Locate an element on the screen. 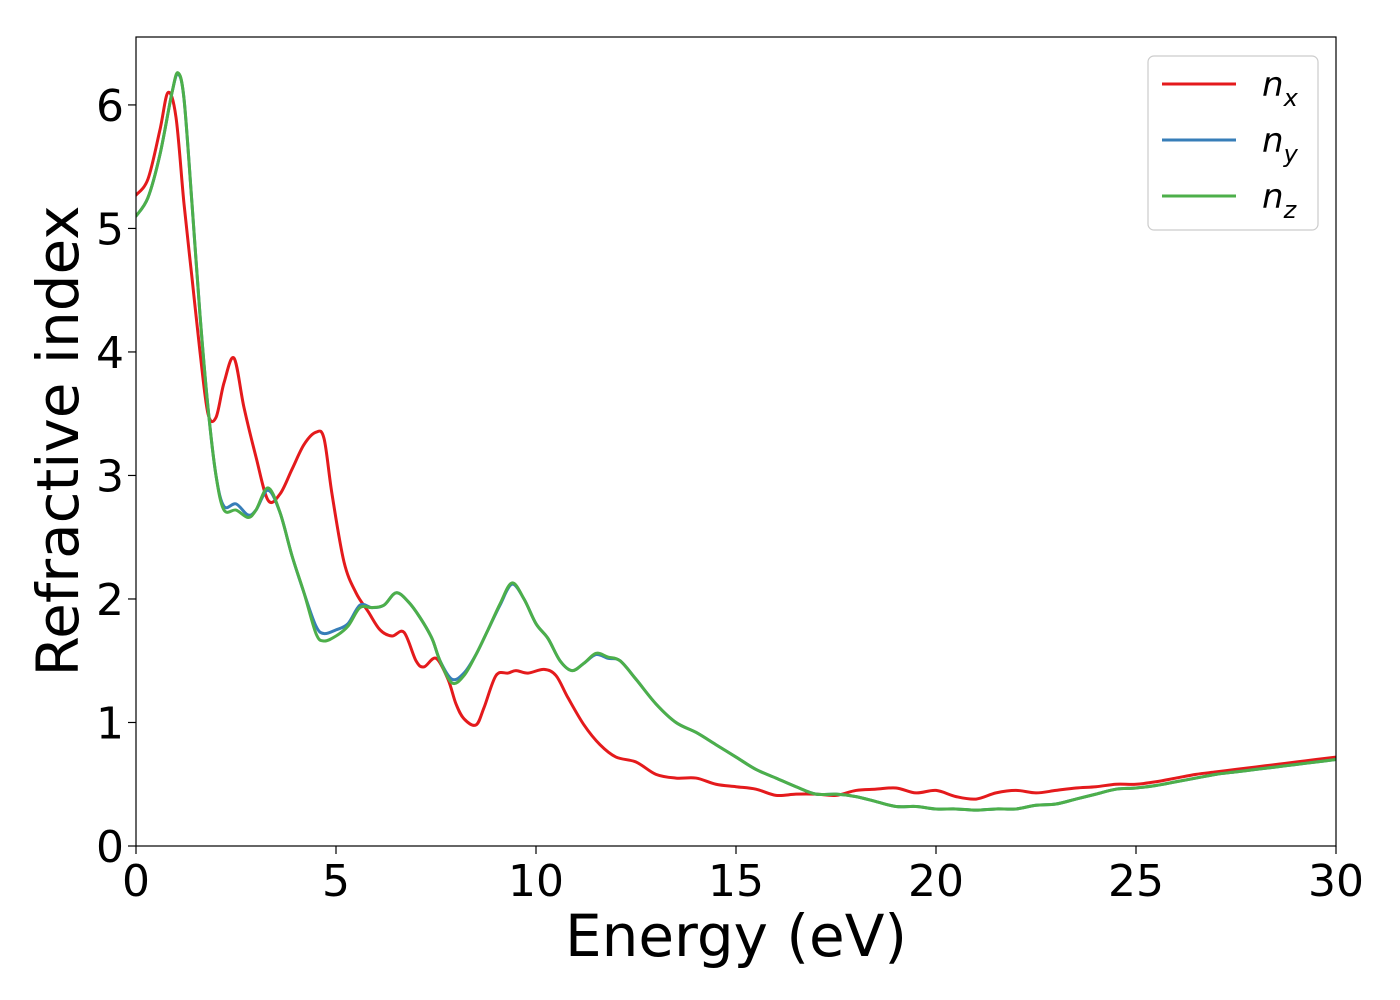  y-tick-label: 2 is located at coordinates (110, 600).